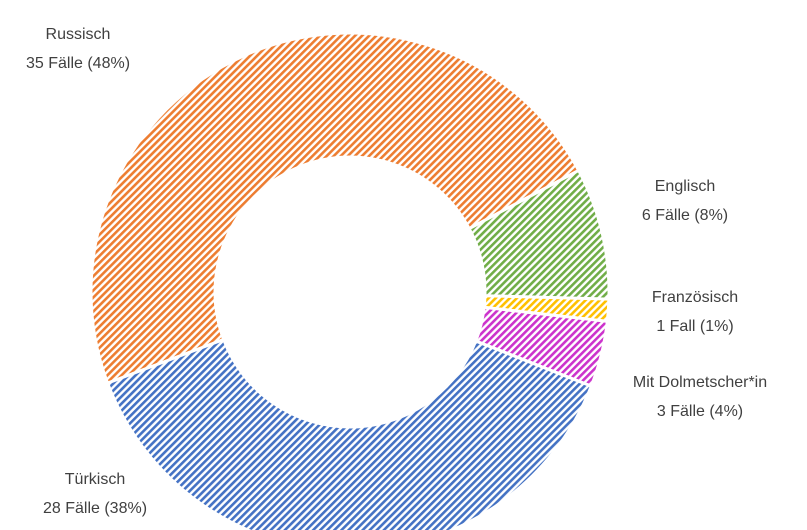 The image size is (807, 530). What do you see at coordinates (78, 63) in the screenshot?
I see `data-label-value: 35 Fälle (48%)` at bounding box center [78, 63].